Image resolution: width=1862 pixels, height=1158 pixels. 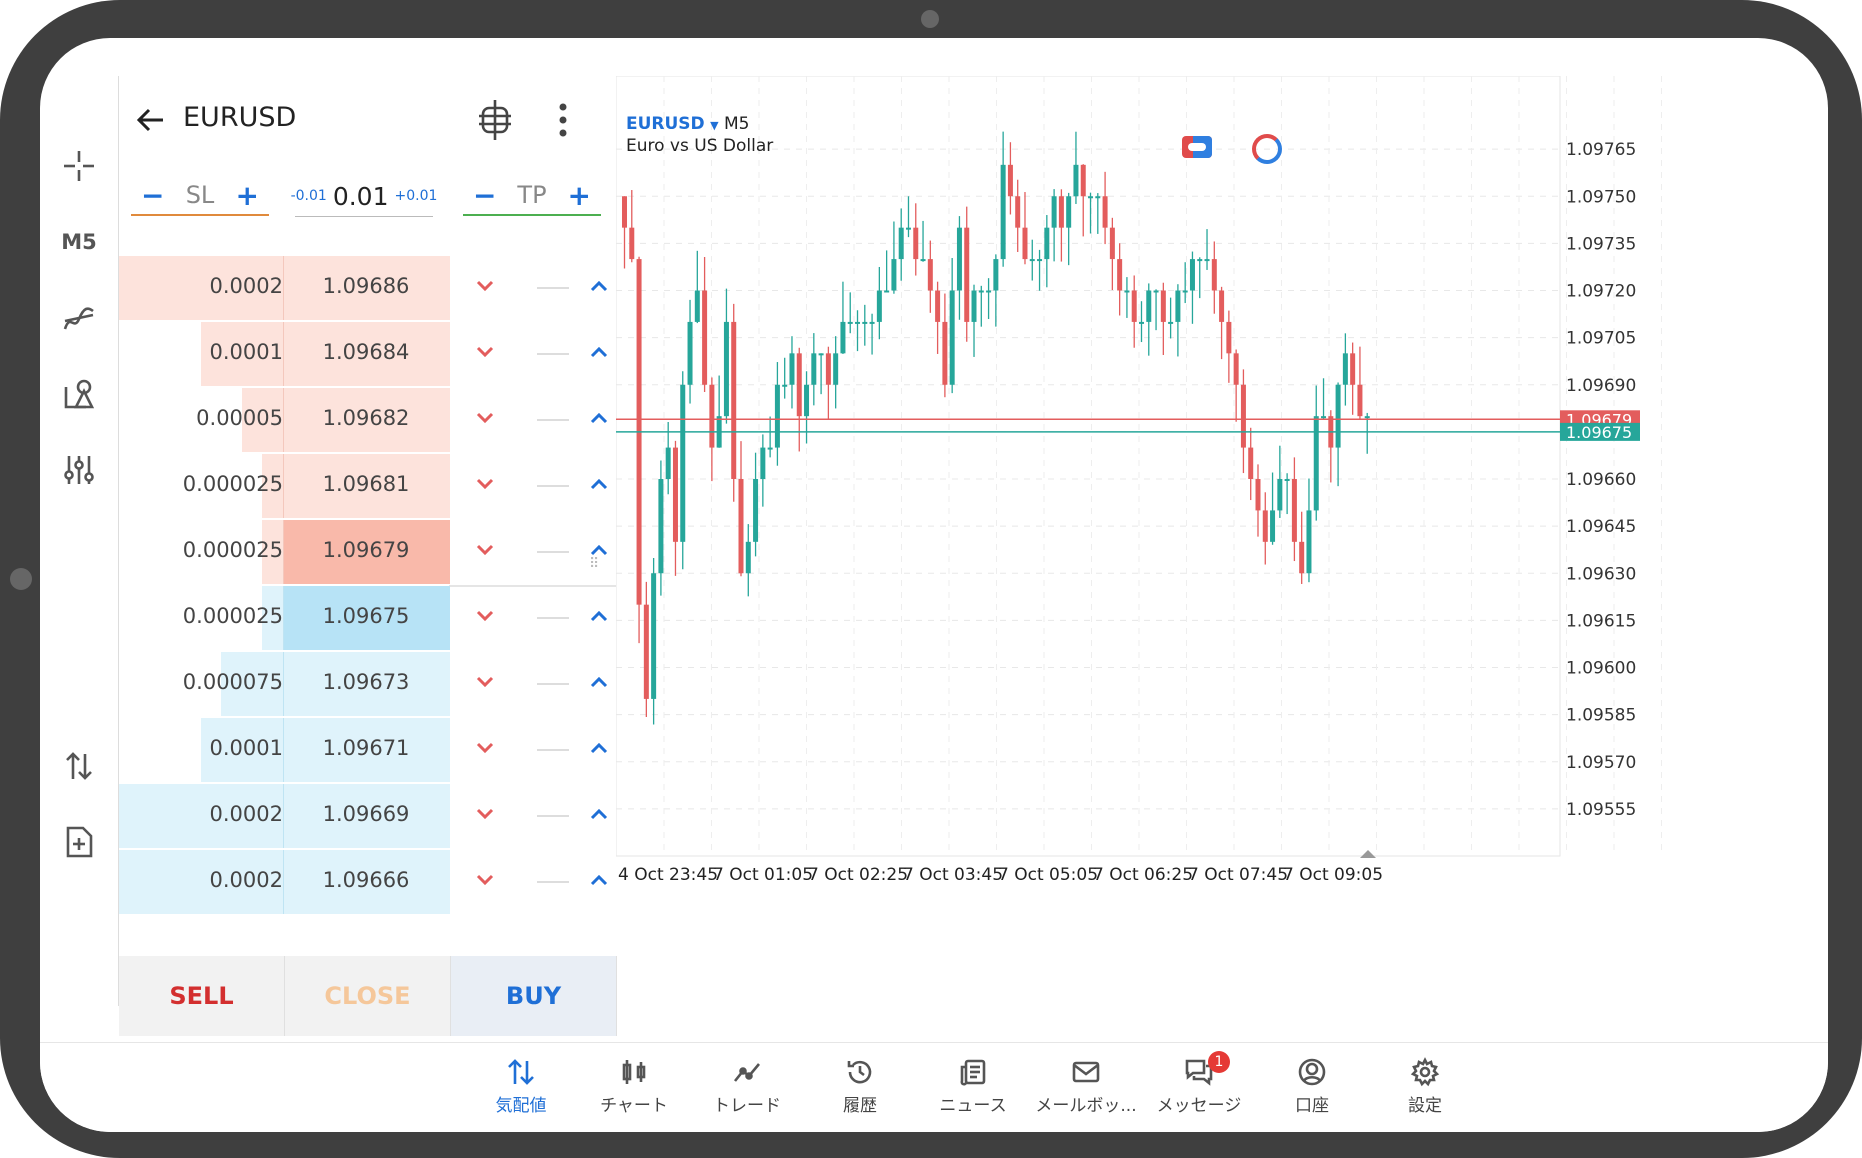 What do you see at coordinates (594, 564) in the screenshot?
I see `resize-handle-icon: ⠿` at bounding box center [594, 564].